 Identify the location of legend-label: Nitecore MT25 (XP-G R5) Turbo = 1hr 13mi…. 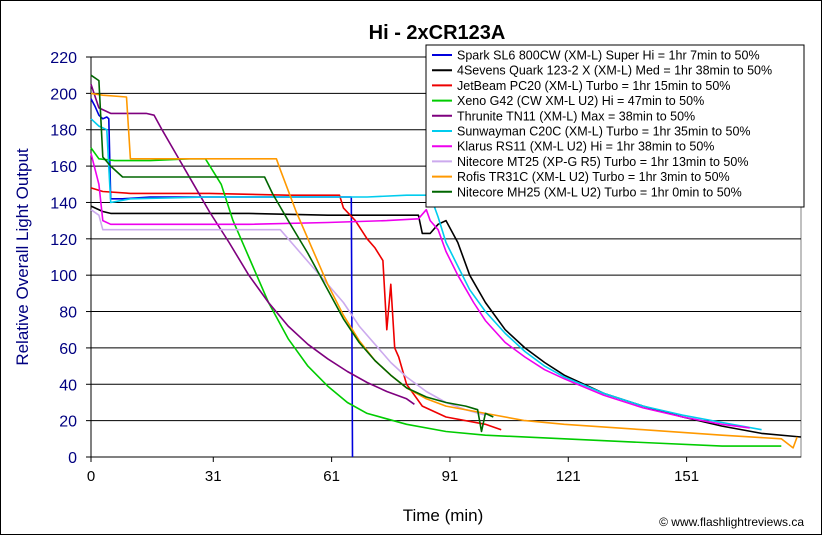
(602, 162).